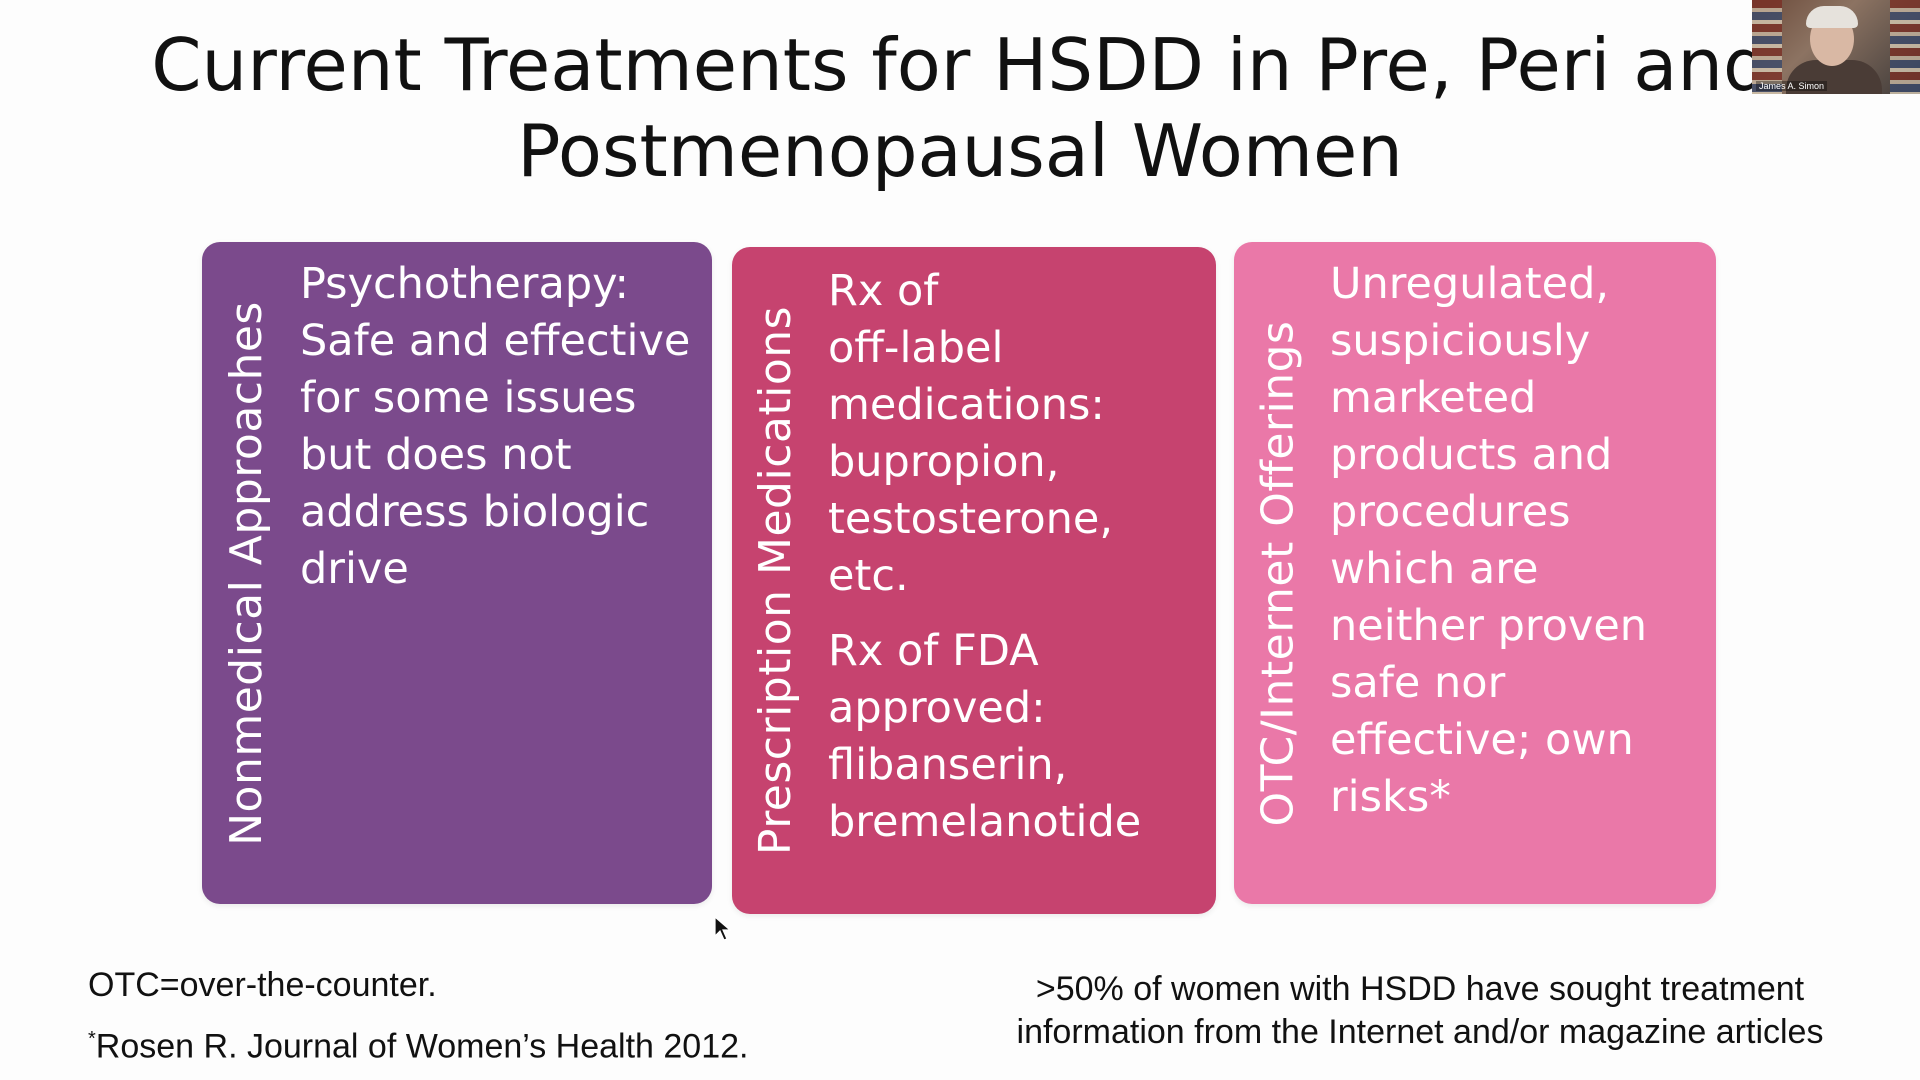  I want to click on speaker-hair, so click(1832, 17).